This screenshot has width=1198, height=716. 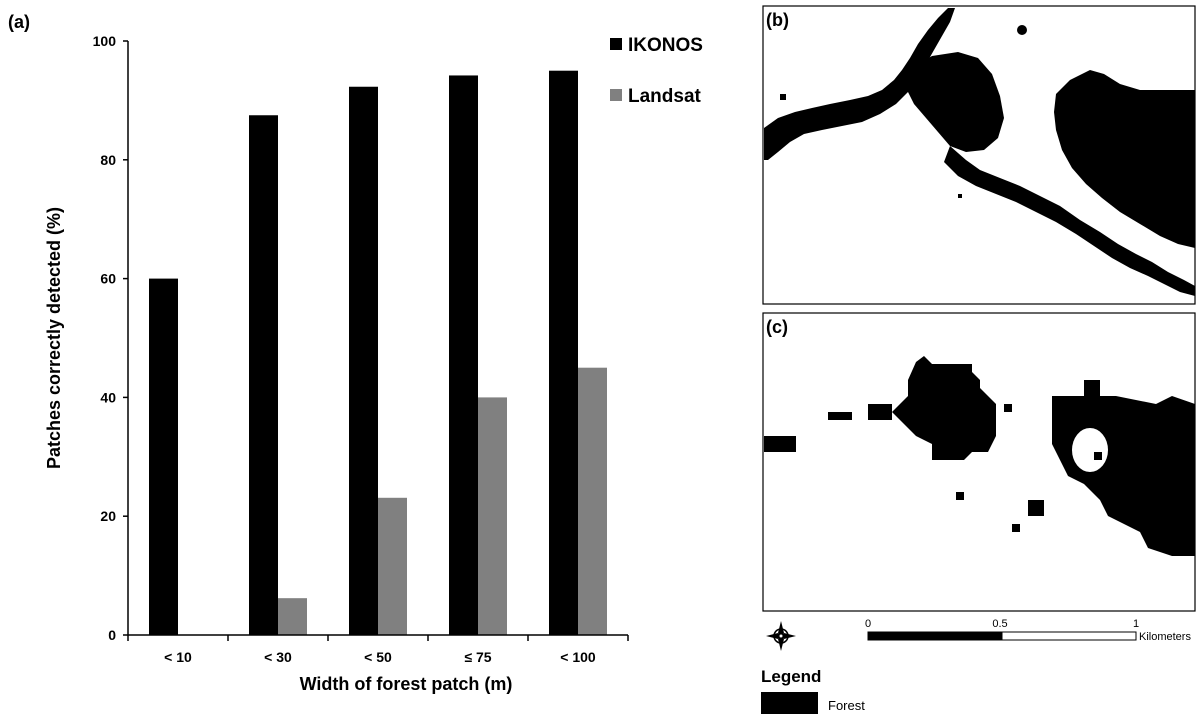 I want to click on forest-speck-b2, so click(x=783, y=97).